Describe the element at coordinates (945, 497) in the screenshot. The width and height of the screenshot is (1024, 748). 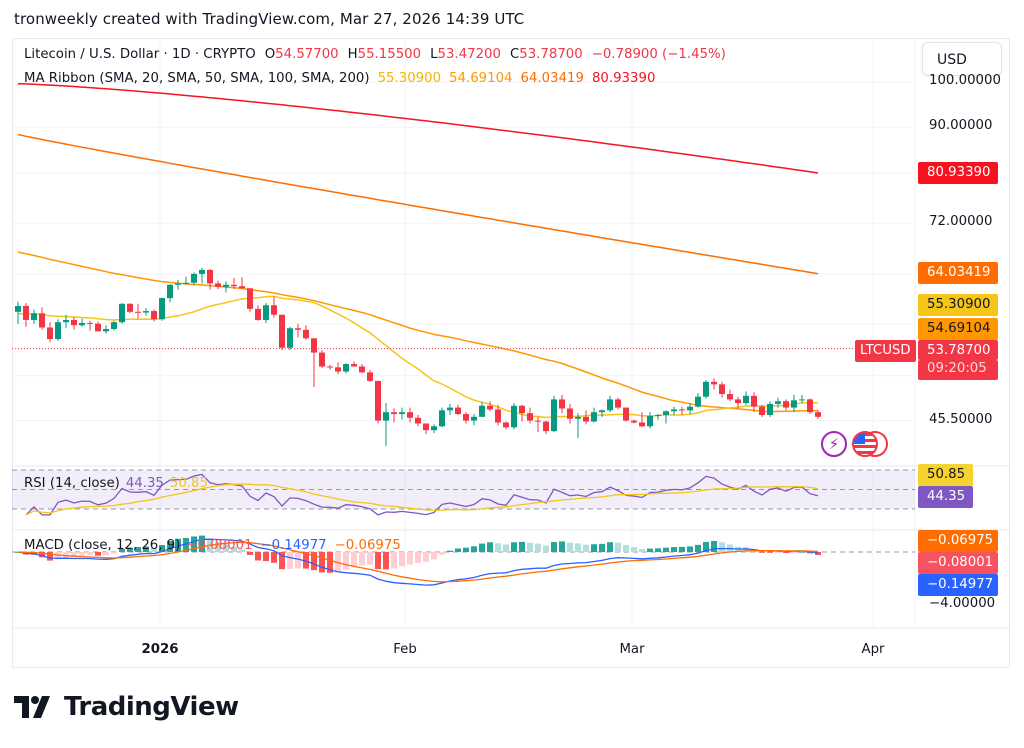
I see `rsi-tag: 44.35` at that location.